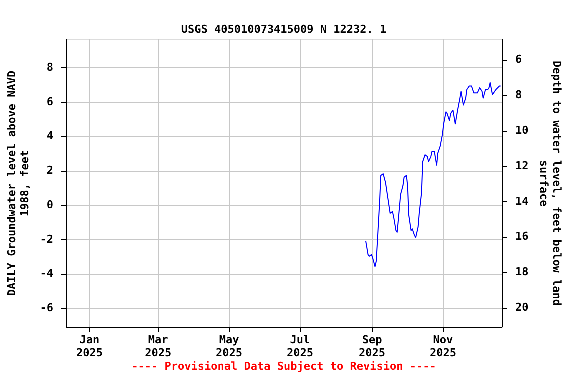 The width and height of the screenshot is (576, 384). What do you see at coordinates (47, 308) in the screenshot?
I see `y-tick-label: -6` at bounding box center [47, 308].